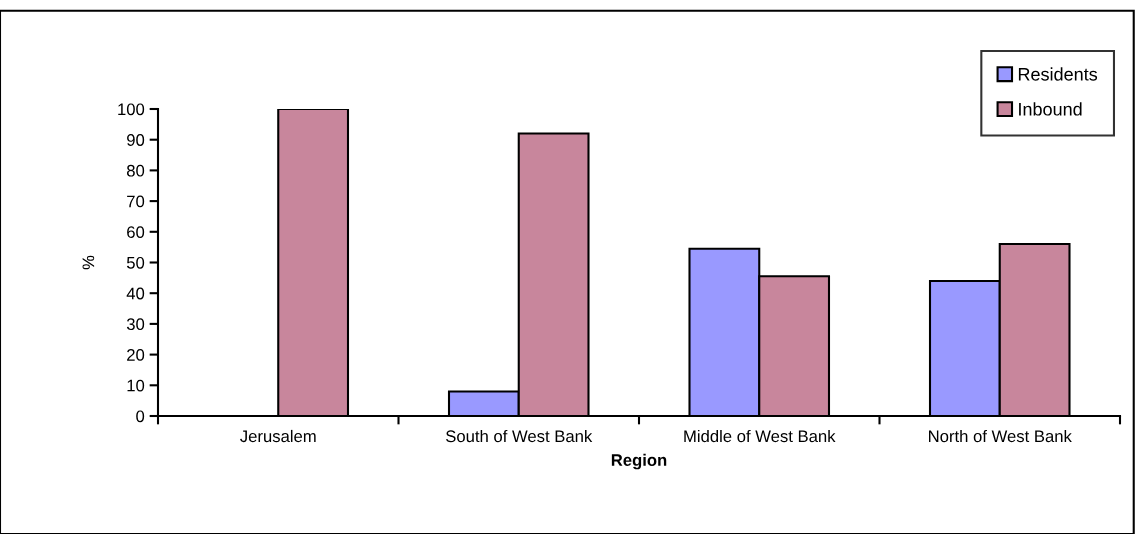 This screenshot has width=1136, height=534. I want to click on y-tick-label: 20, so click(136, 355).